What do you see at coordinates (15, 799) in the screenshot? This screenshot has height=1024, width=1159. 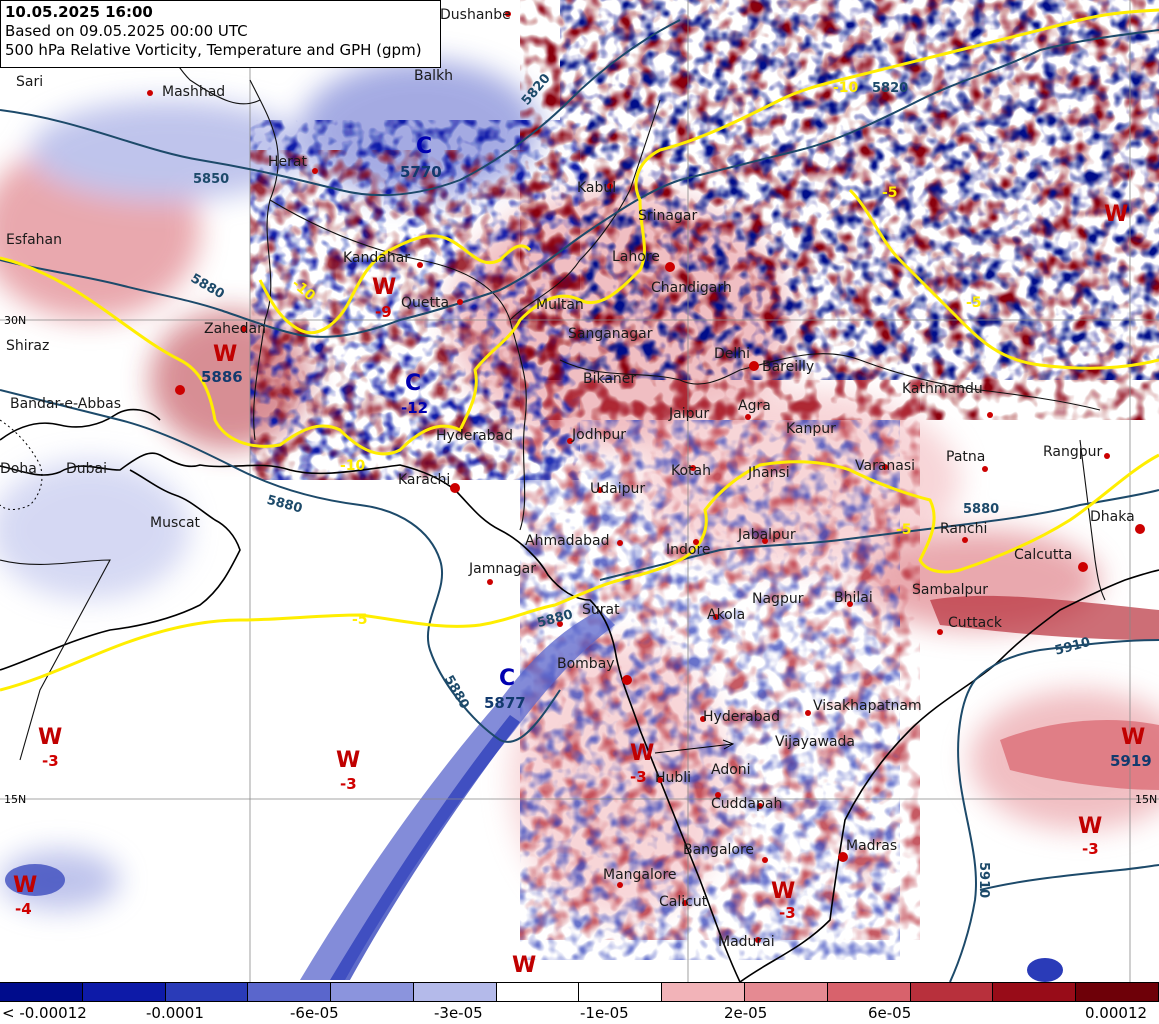 I see `lat-15n-left: 15N` at bounding box center [15, 799].